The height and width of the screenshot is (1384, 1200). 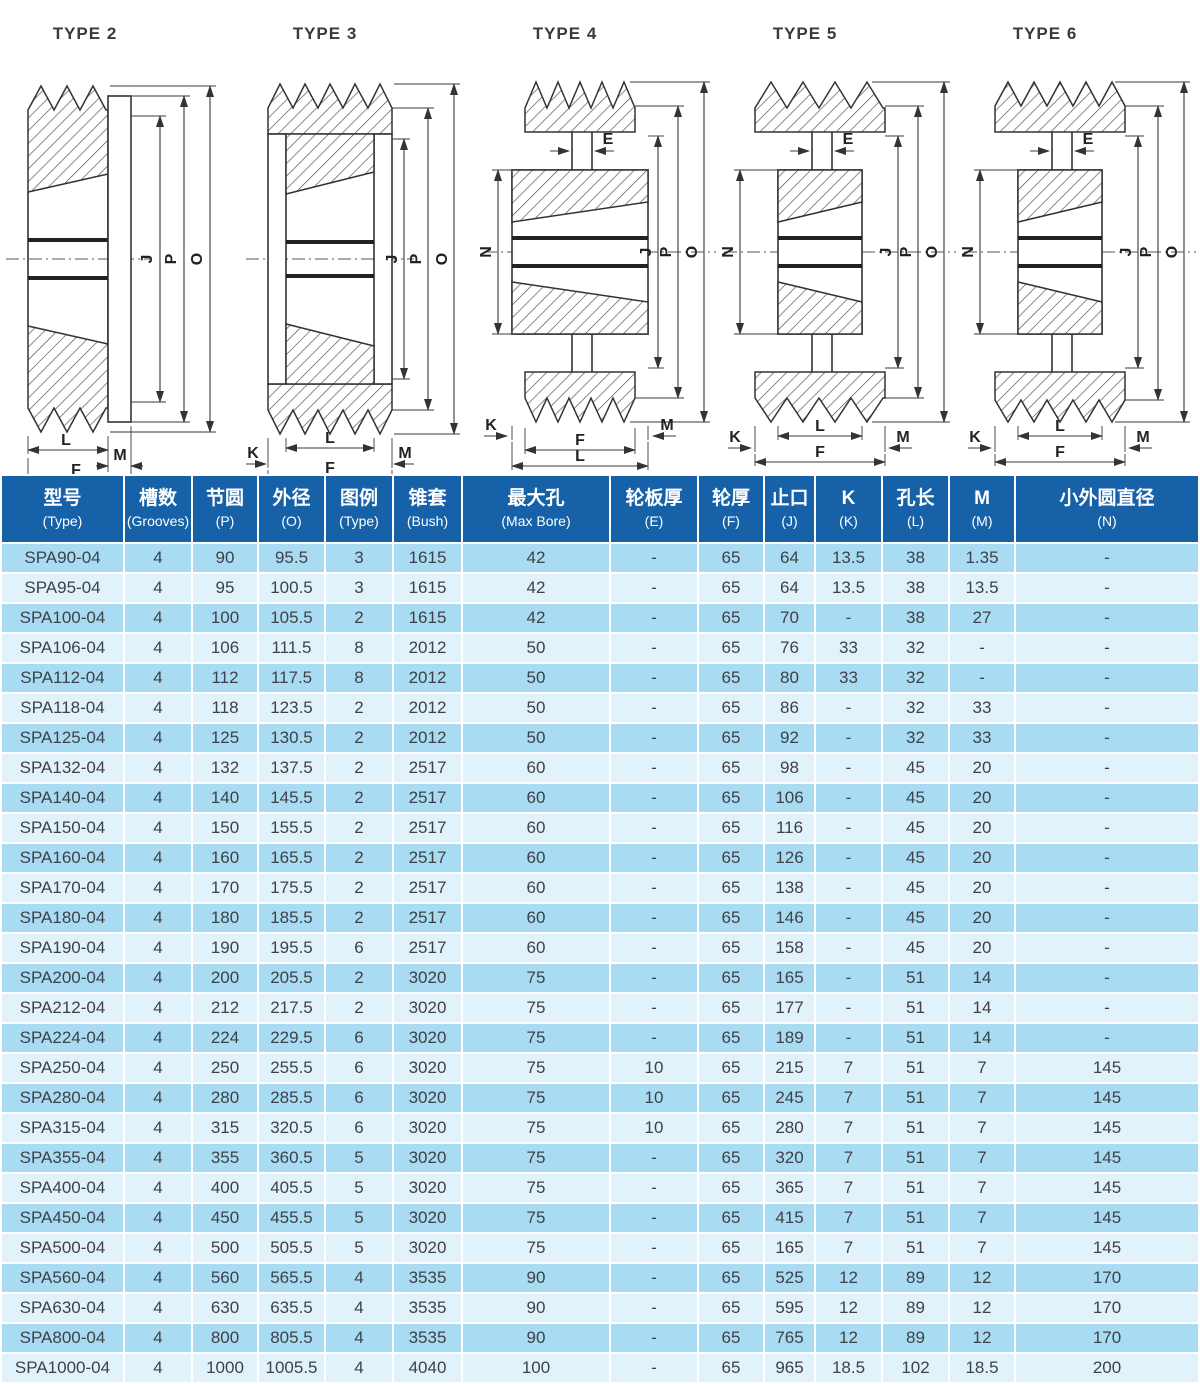 I want to click on cell-n: 170, so click(x=1107, y=1278).